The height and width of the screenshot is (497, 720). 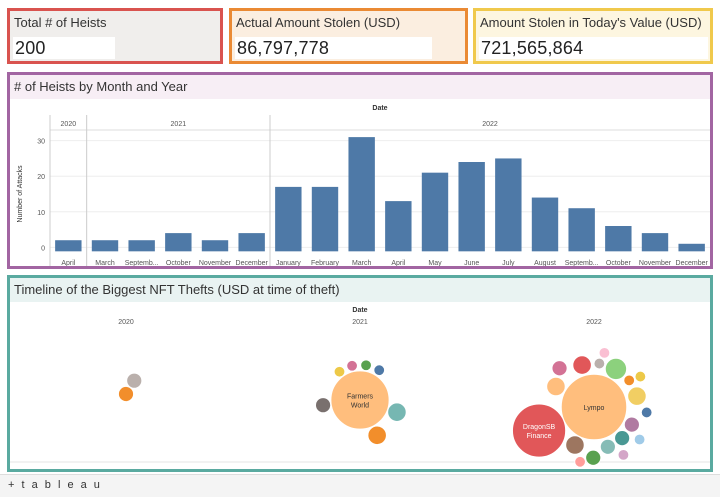 I want to click on bubble-label: World, so click(x=360, y=406).